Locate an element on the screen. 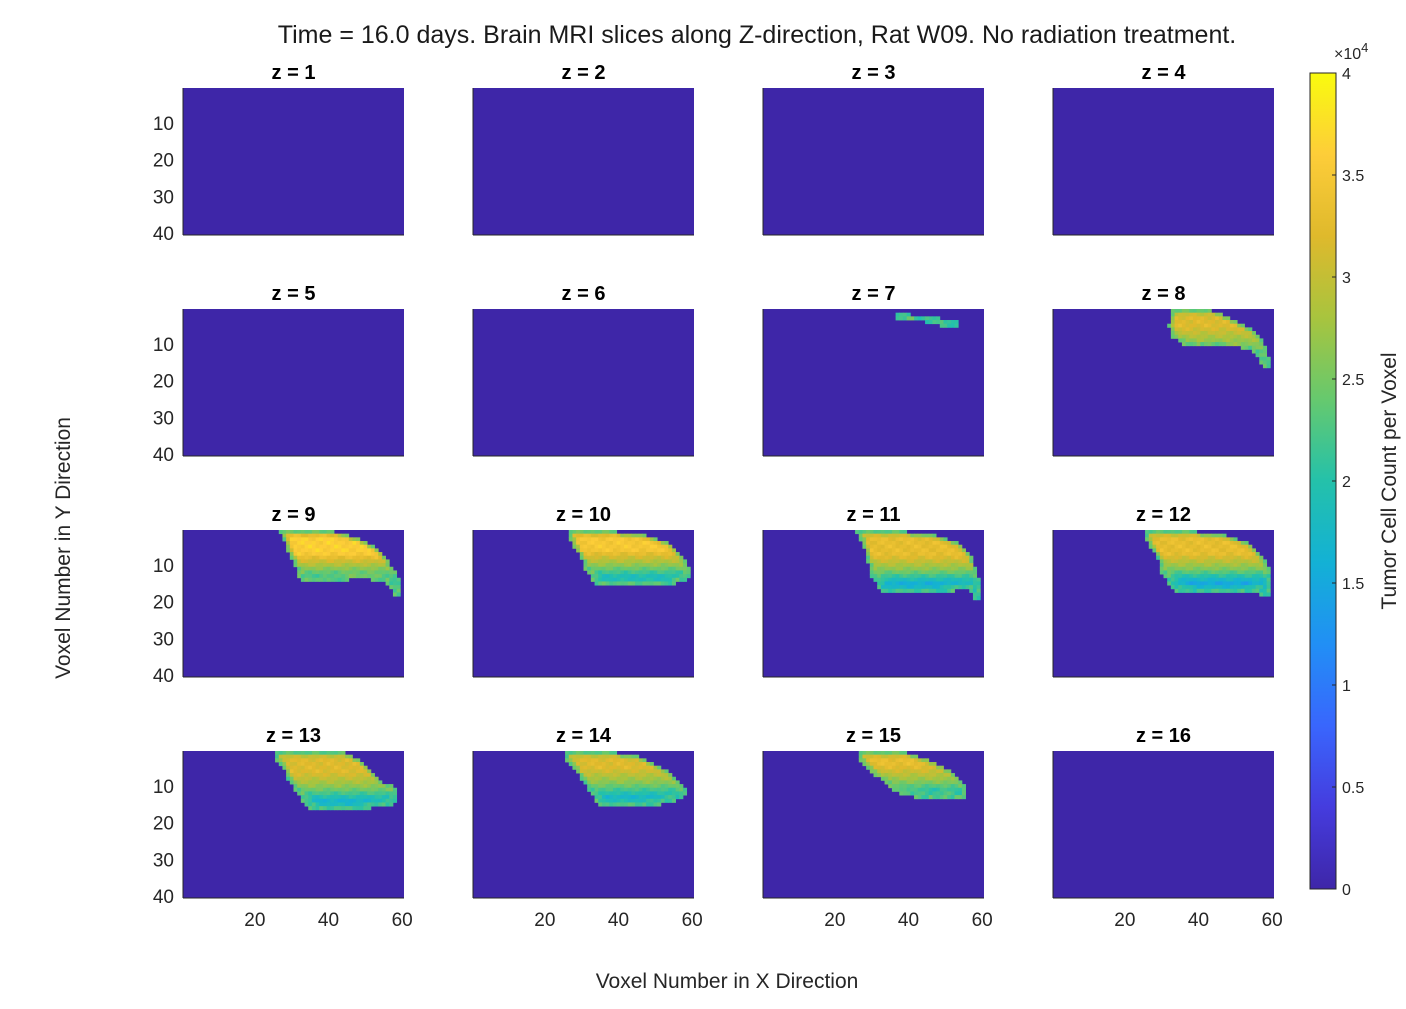 This screenshot has width=1406, height=1009. y-tick-label: 30 is located at coordinates (163, 860).